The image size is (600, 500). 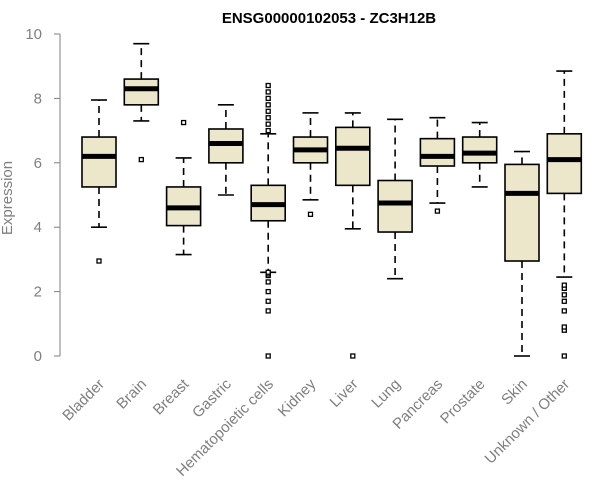 What do you see at coordinates (514, 392) in the screenshot?
I see `x-tick-label: Skin` at bounding box center [514, 392].